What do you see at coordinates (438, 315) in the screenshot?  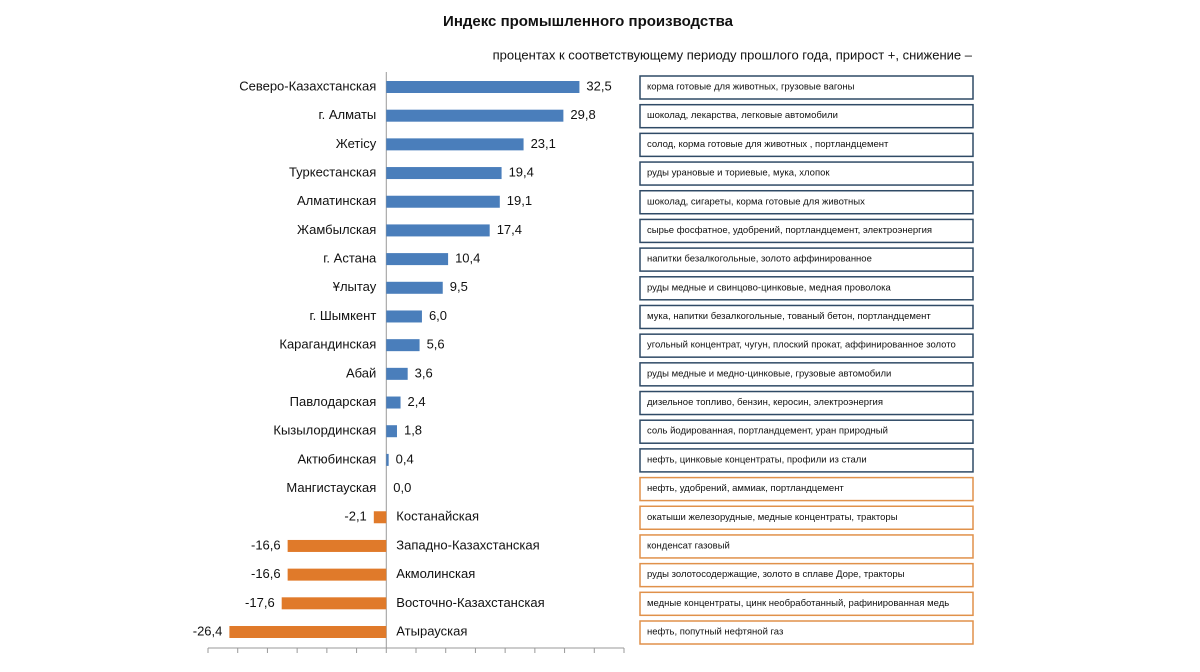 I see `value-label: 6,0` at bounding box center [438, 315].